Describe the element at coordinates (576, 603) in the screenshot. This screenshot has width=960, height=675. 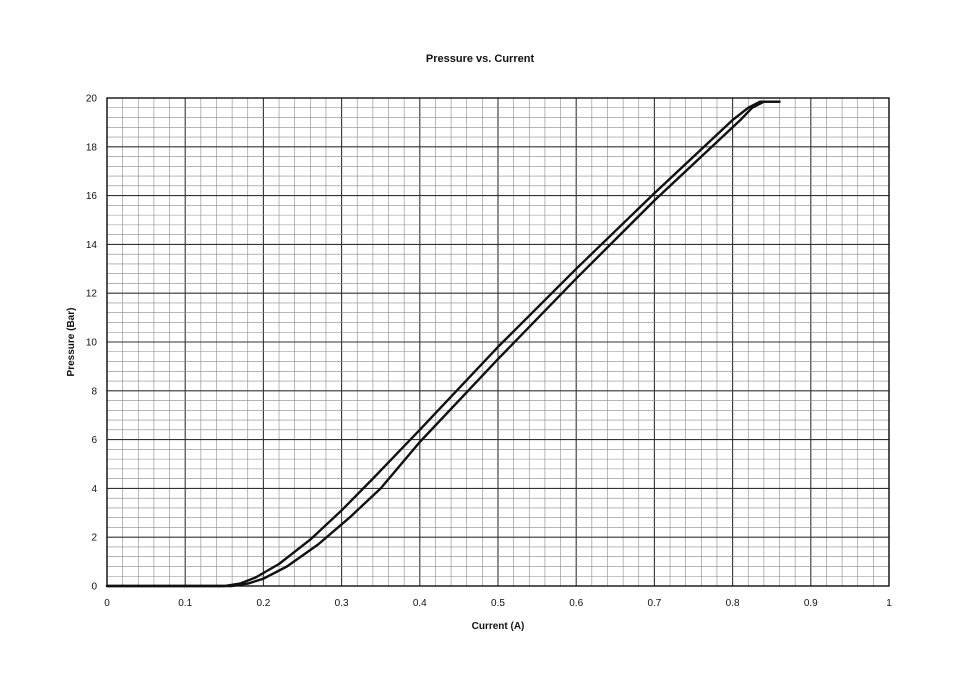
I see `x-tick-label: 0.6` at that location.